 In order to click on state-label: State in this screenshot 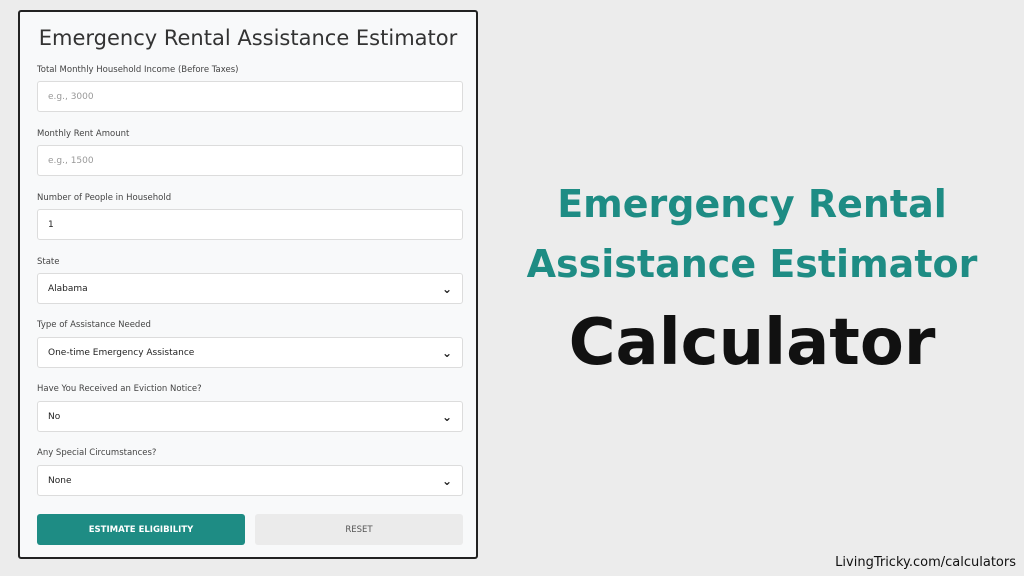, I will do `click(48, 262)`.